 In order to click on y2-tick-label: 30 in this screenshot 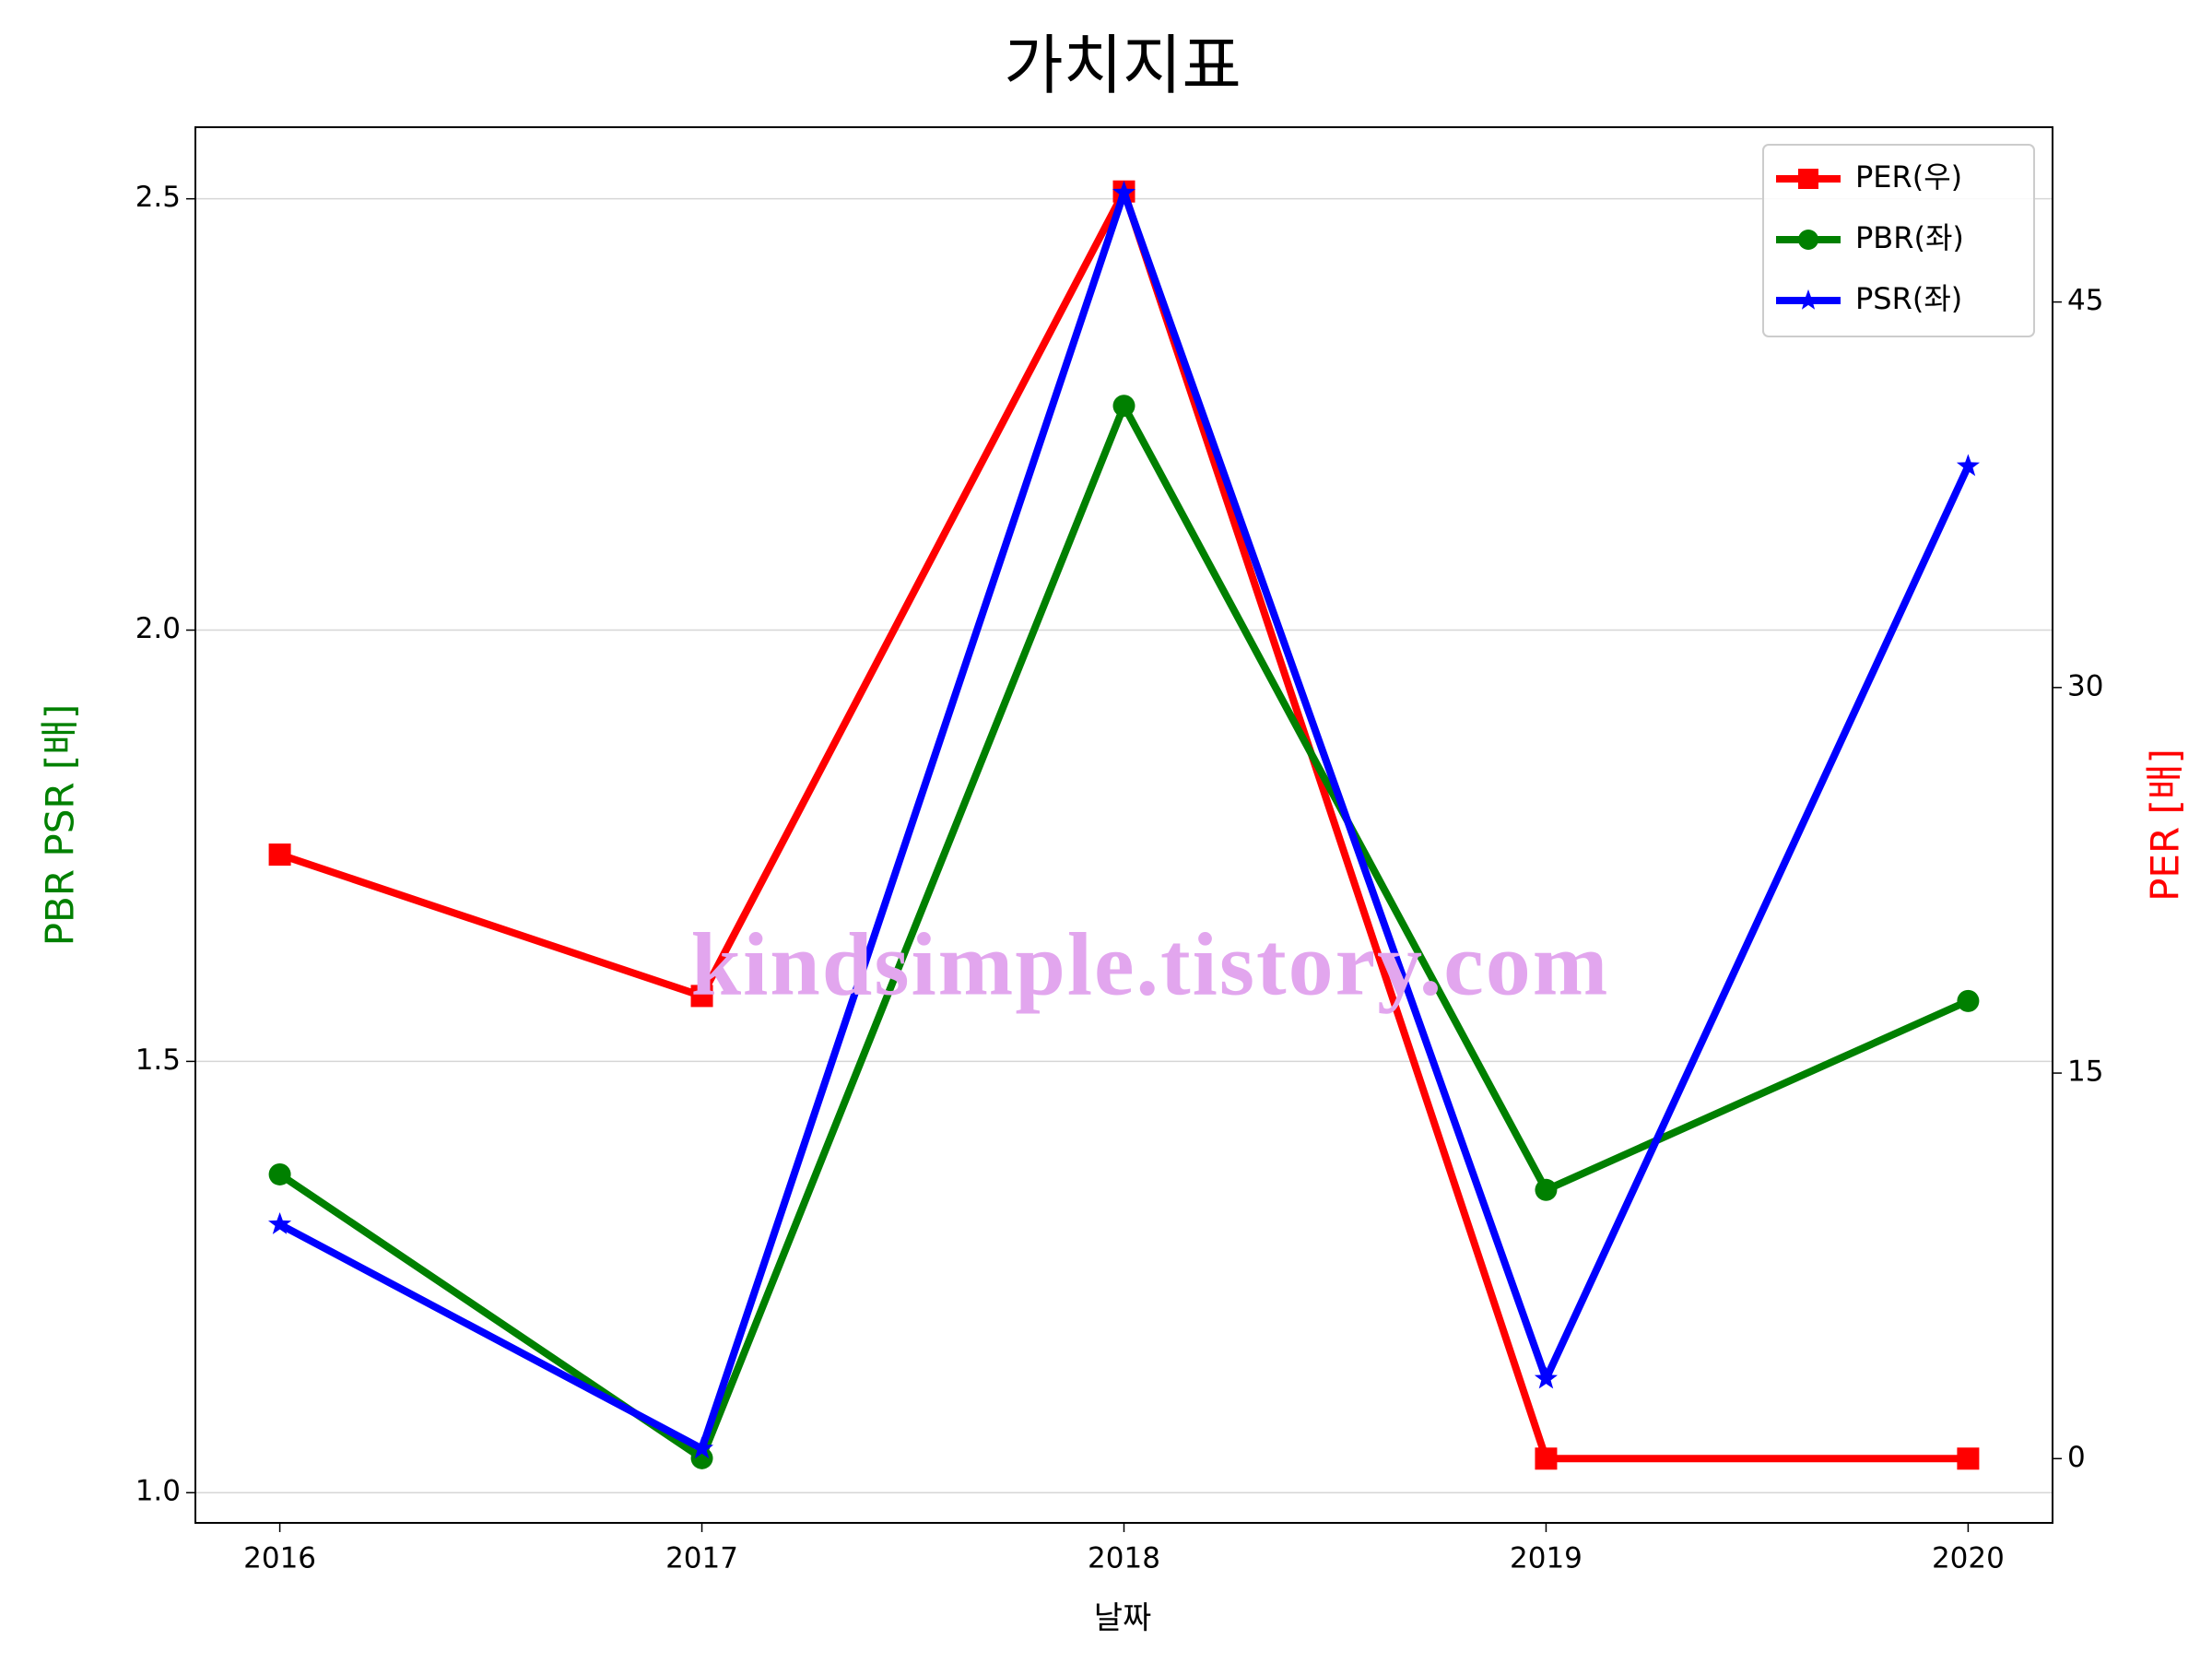, I will do `click(2085, 685)`.